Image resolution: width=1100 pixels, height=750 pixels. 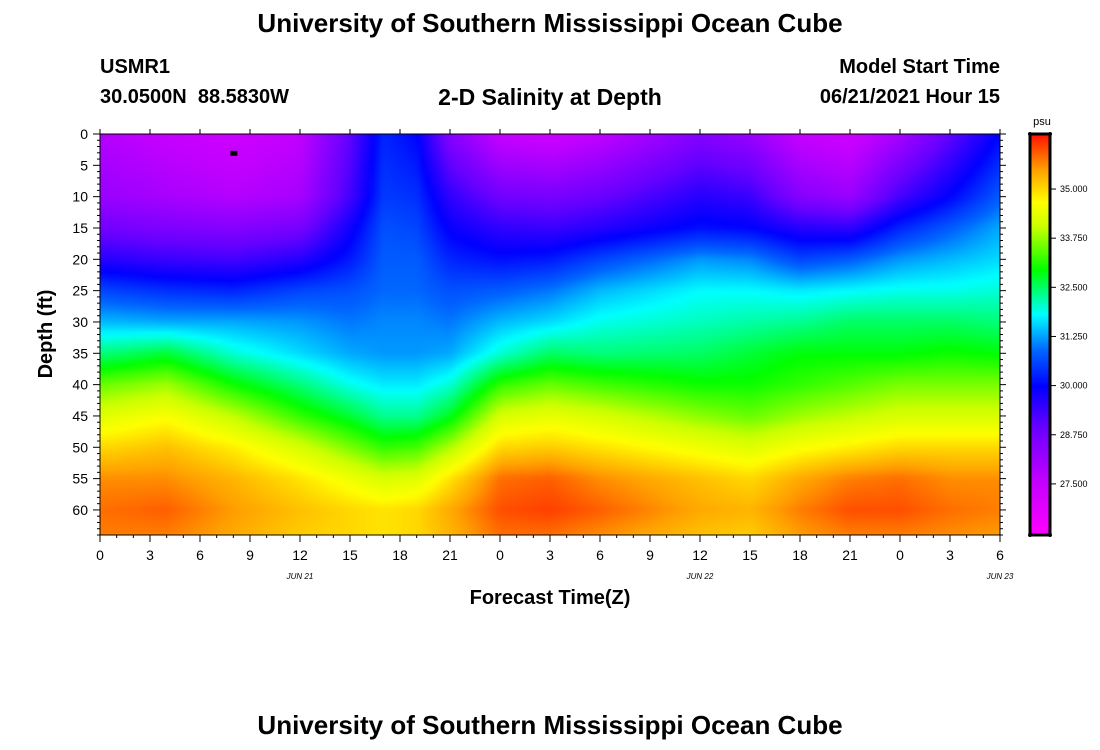 I want to click on y-tick-label: 50, so click(x=80, y=447).